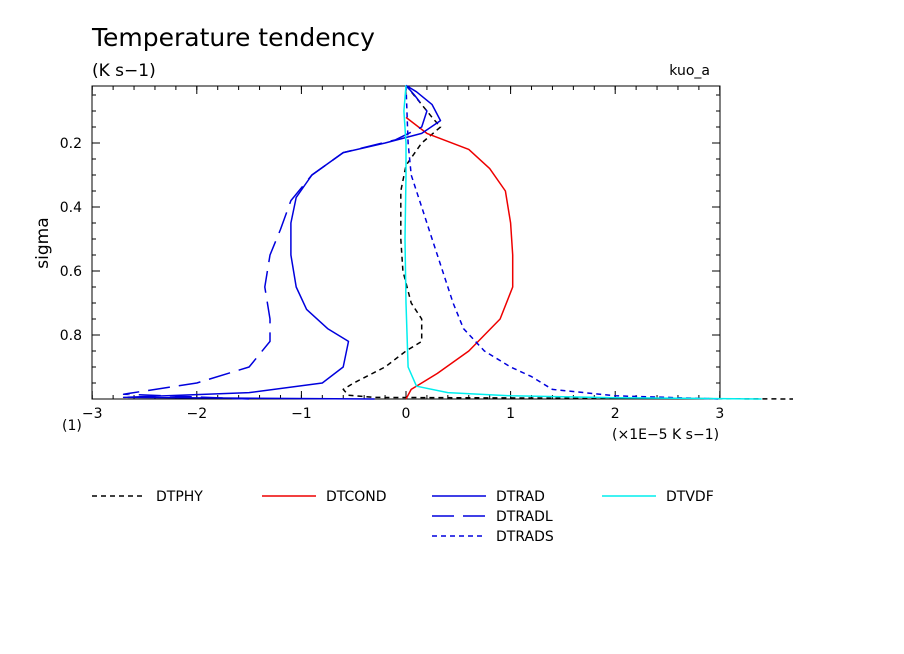 The width and height of the screenshot is (904, 654). I want to click on x-tick-label: 0, so click(406, 414).